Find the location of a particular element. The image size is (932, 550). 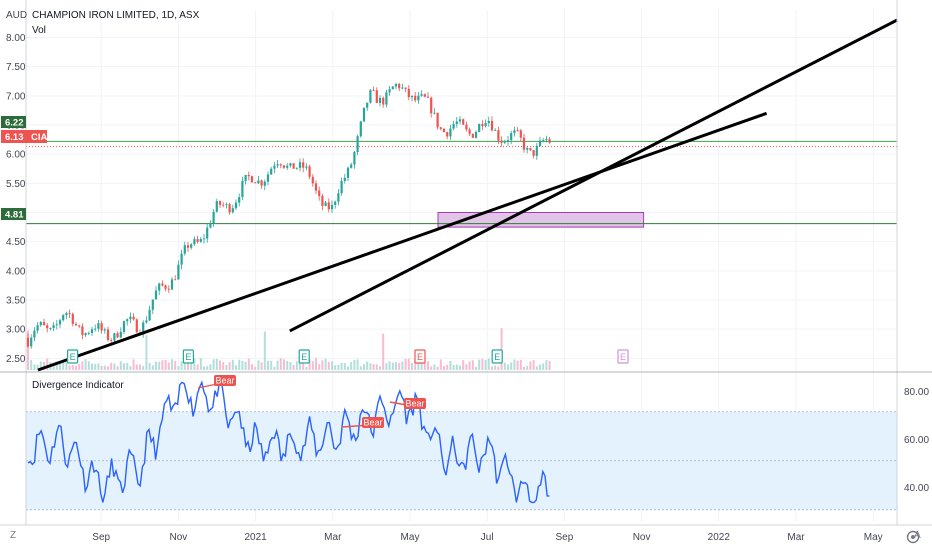

price-axis-tick: 2.50 is located at coordinates (16, 359).